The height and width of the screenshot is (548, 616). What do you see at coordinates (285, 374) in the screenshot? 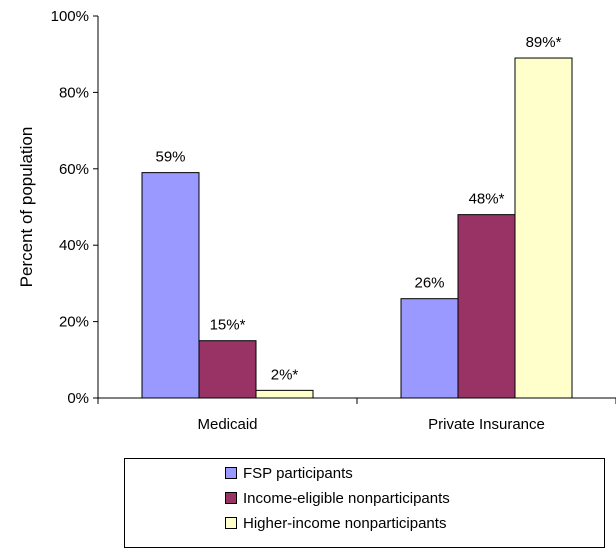
I see `data-label: 2%*` at bounding box center [285, 374].